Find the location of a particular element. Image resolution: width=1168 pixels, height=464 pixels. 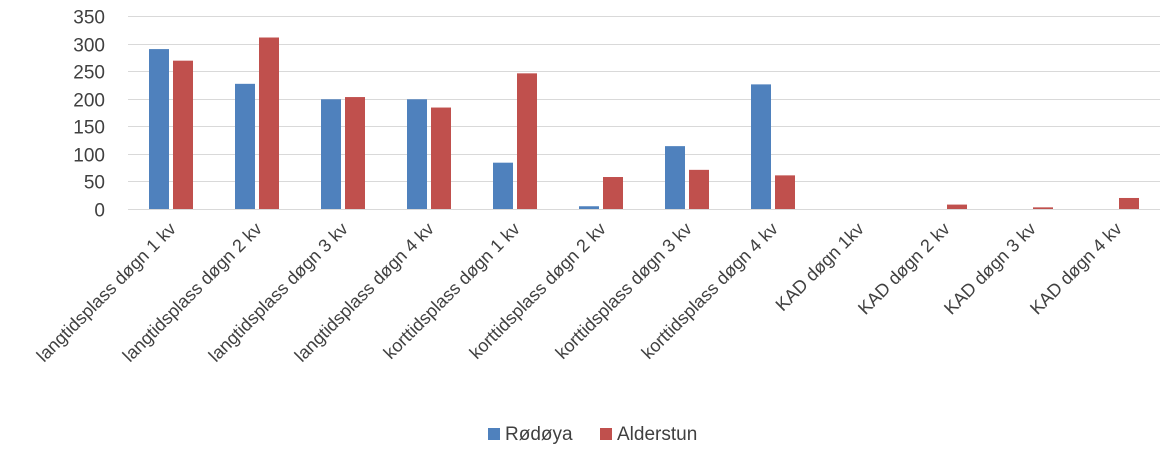

y-tick-label: 350 is located at coordinates (89, 18).